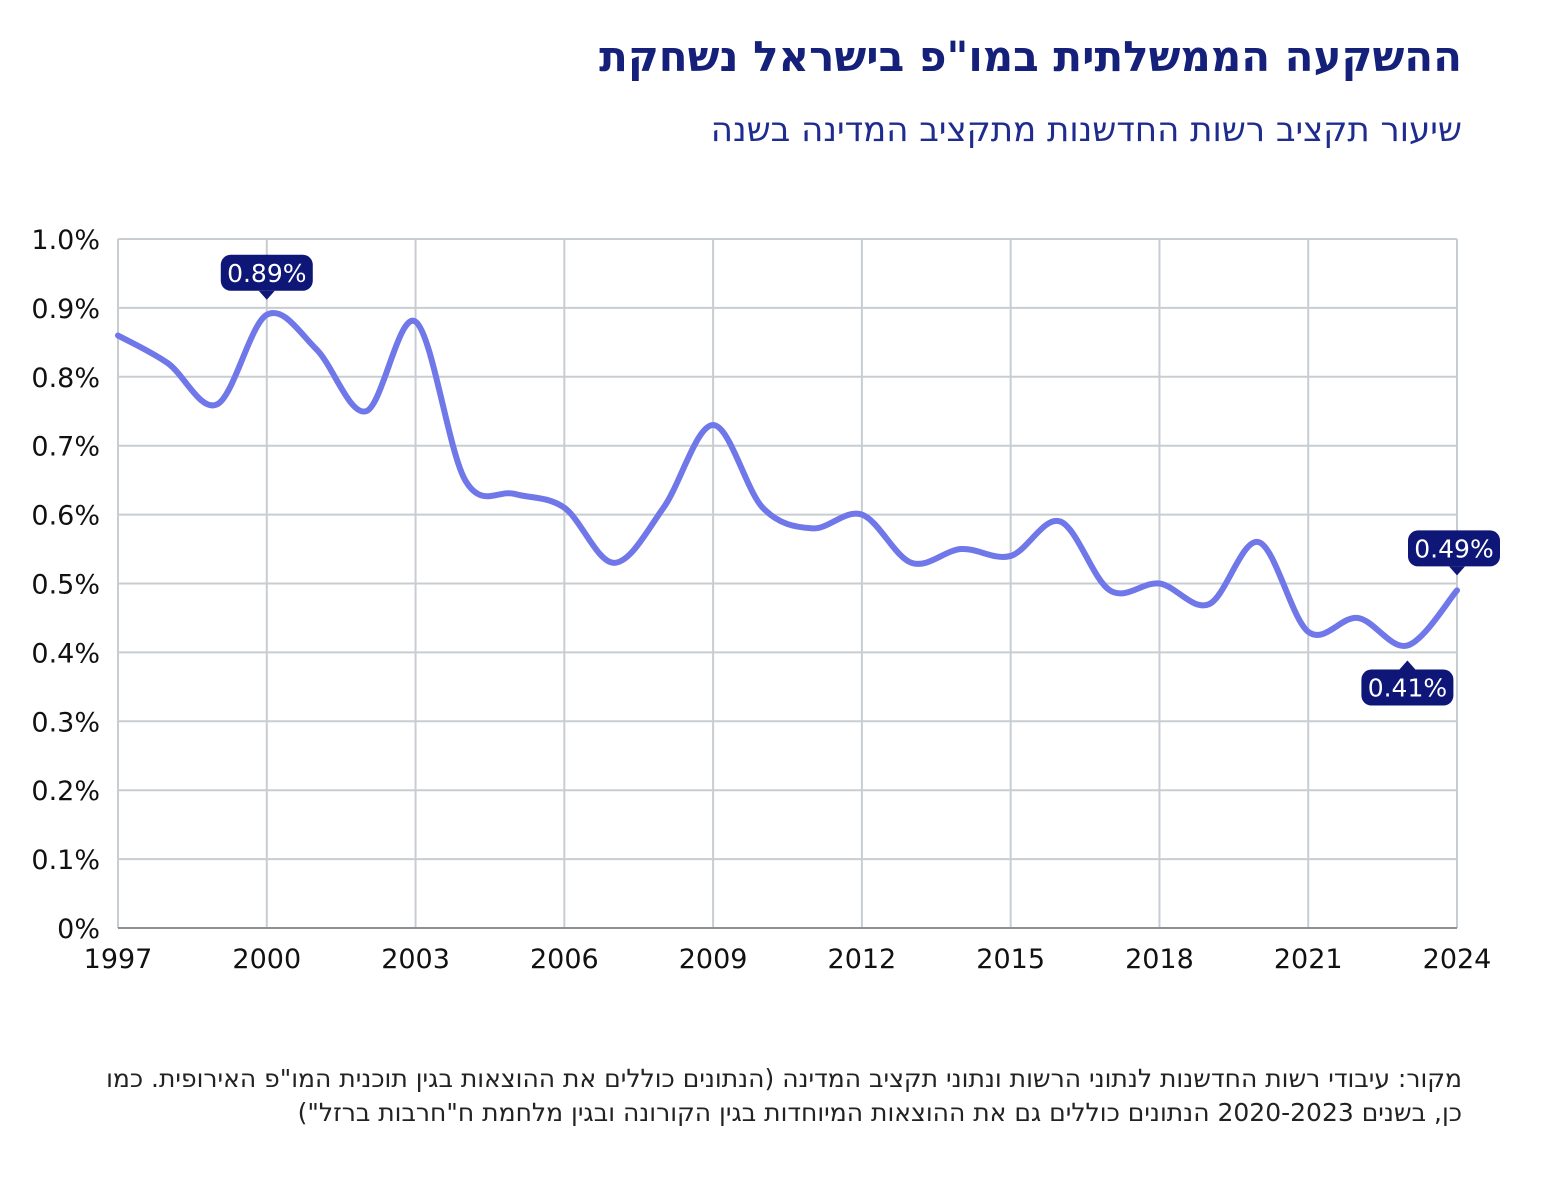 Image resolution: width=1546 pixels, height=1200 pixels. I want to click on chart-title: ההשקעה הממשלתית במו"פ בישראל נשחקת, so click(1030, 56).